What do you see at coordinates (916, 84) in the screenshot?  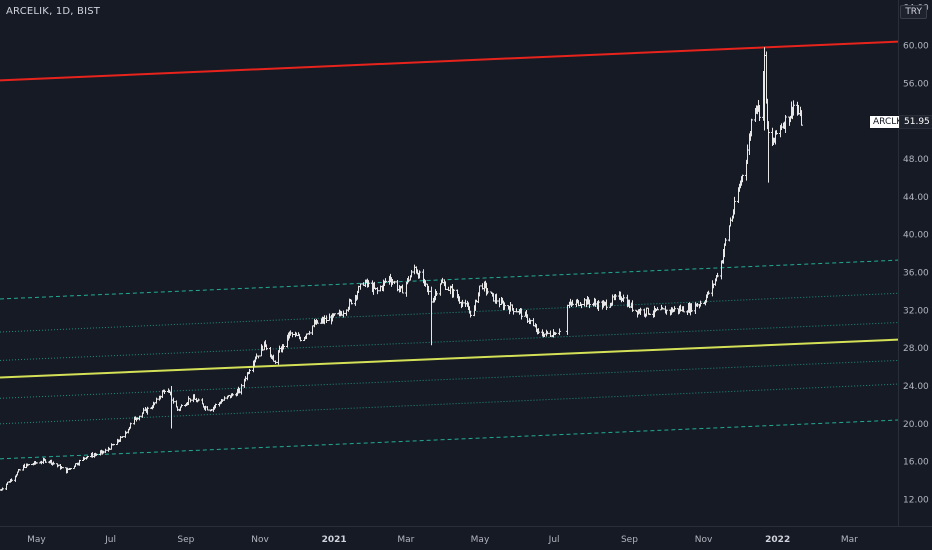 I see `y-tick-label: 56.00` at bounding box center [916, 84].